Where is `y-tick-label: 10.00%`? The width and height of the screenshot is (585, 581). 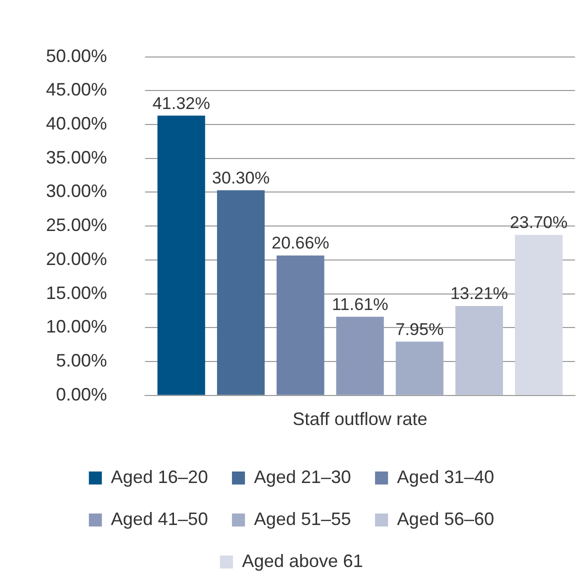
y-tick-label: 10.00% is located at coordinates (77, 326).